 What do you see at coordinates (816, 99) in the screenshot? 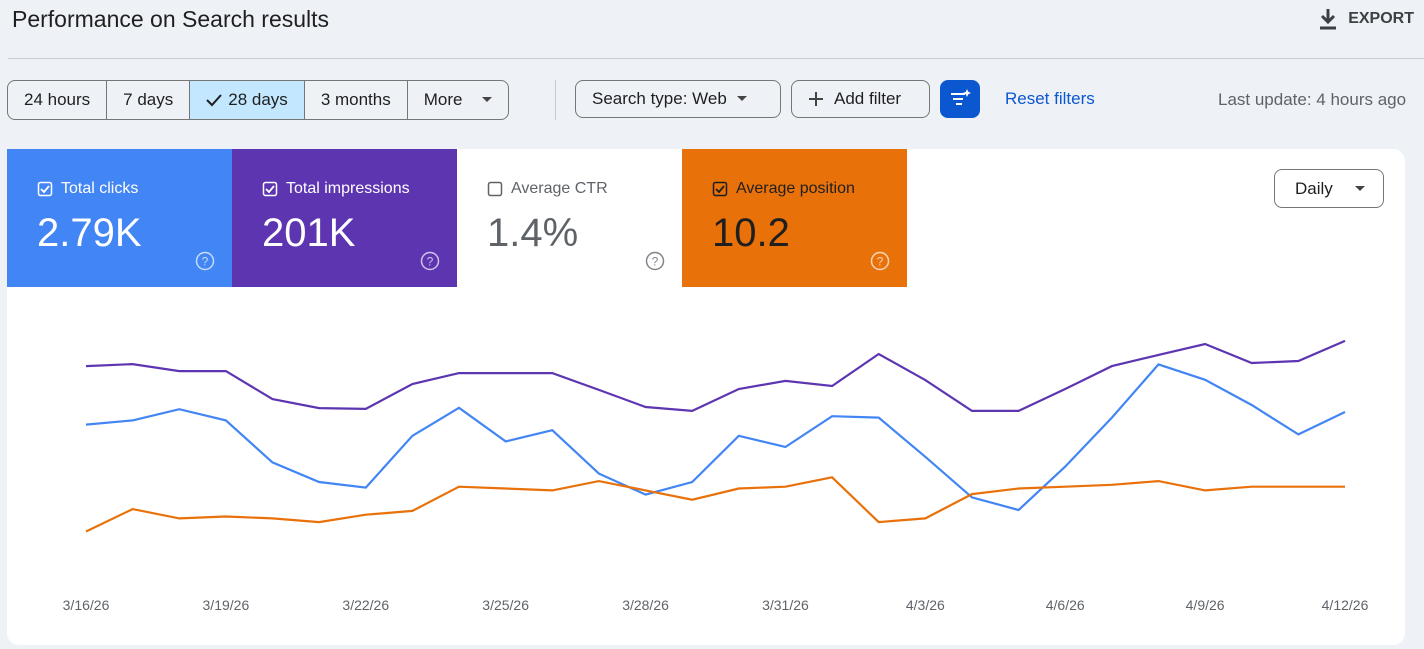
I see `plus-icon` at bounding box center [816, 99].